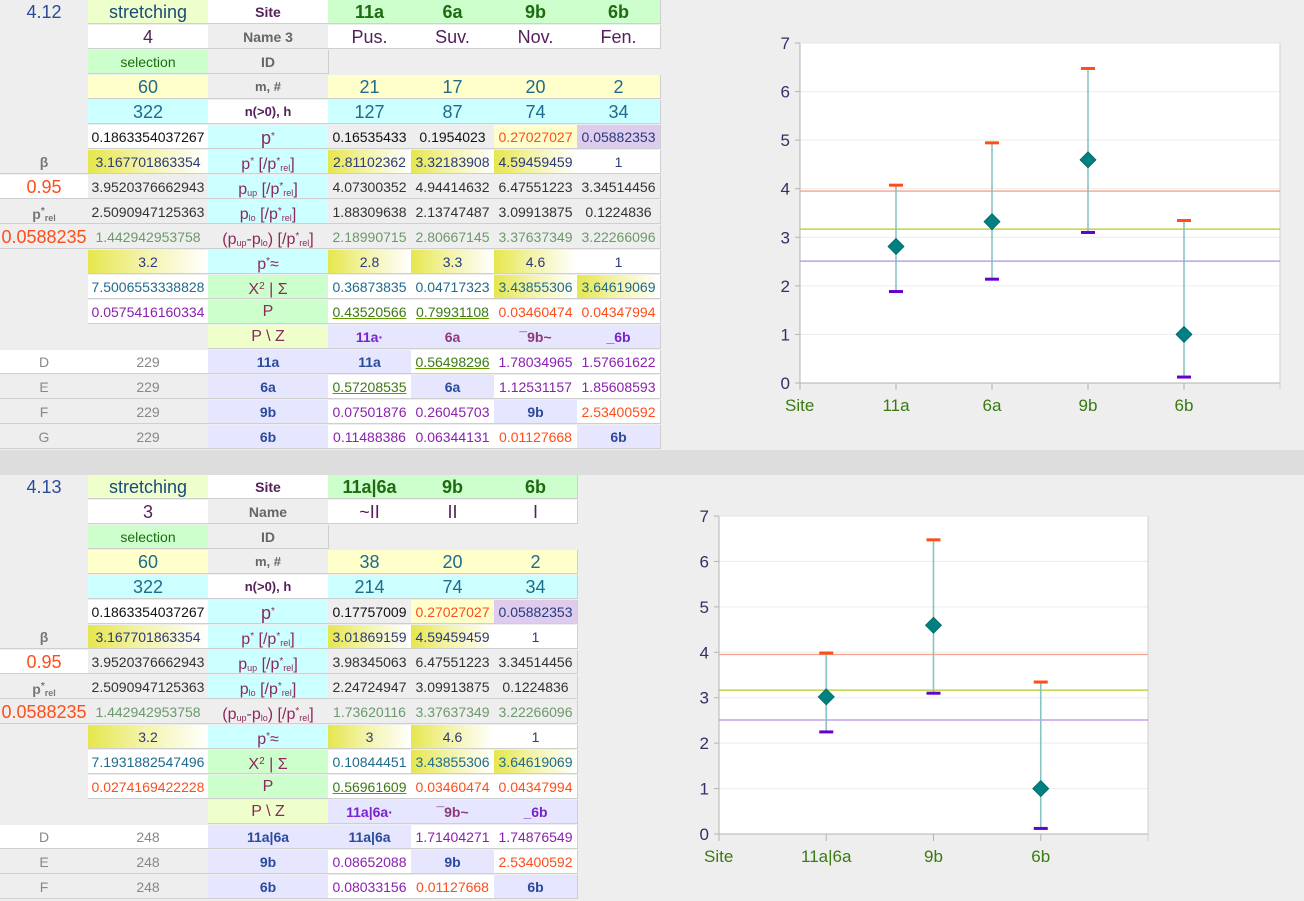  I want to click on p-star-value: 0.1954023, so click(453, 137).